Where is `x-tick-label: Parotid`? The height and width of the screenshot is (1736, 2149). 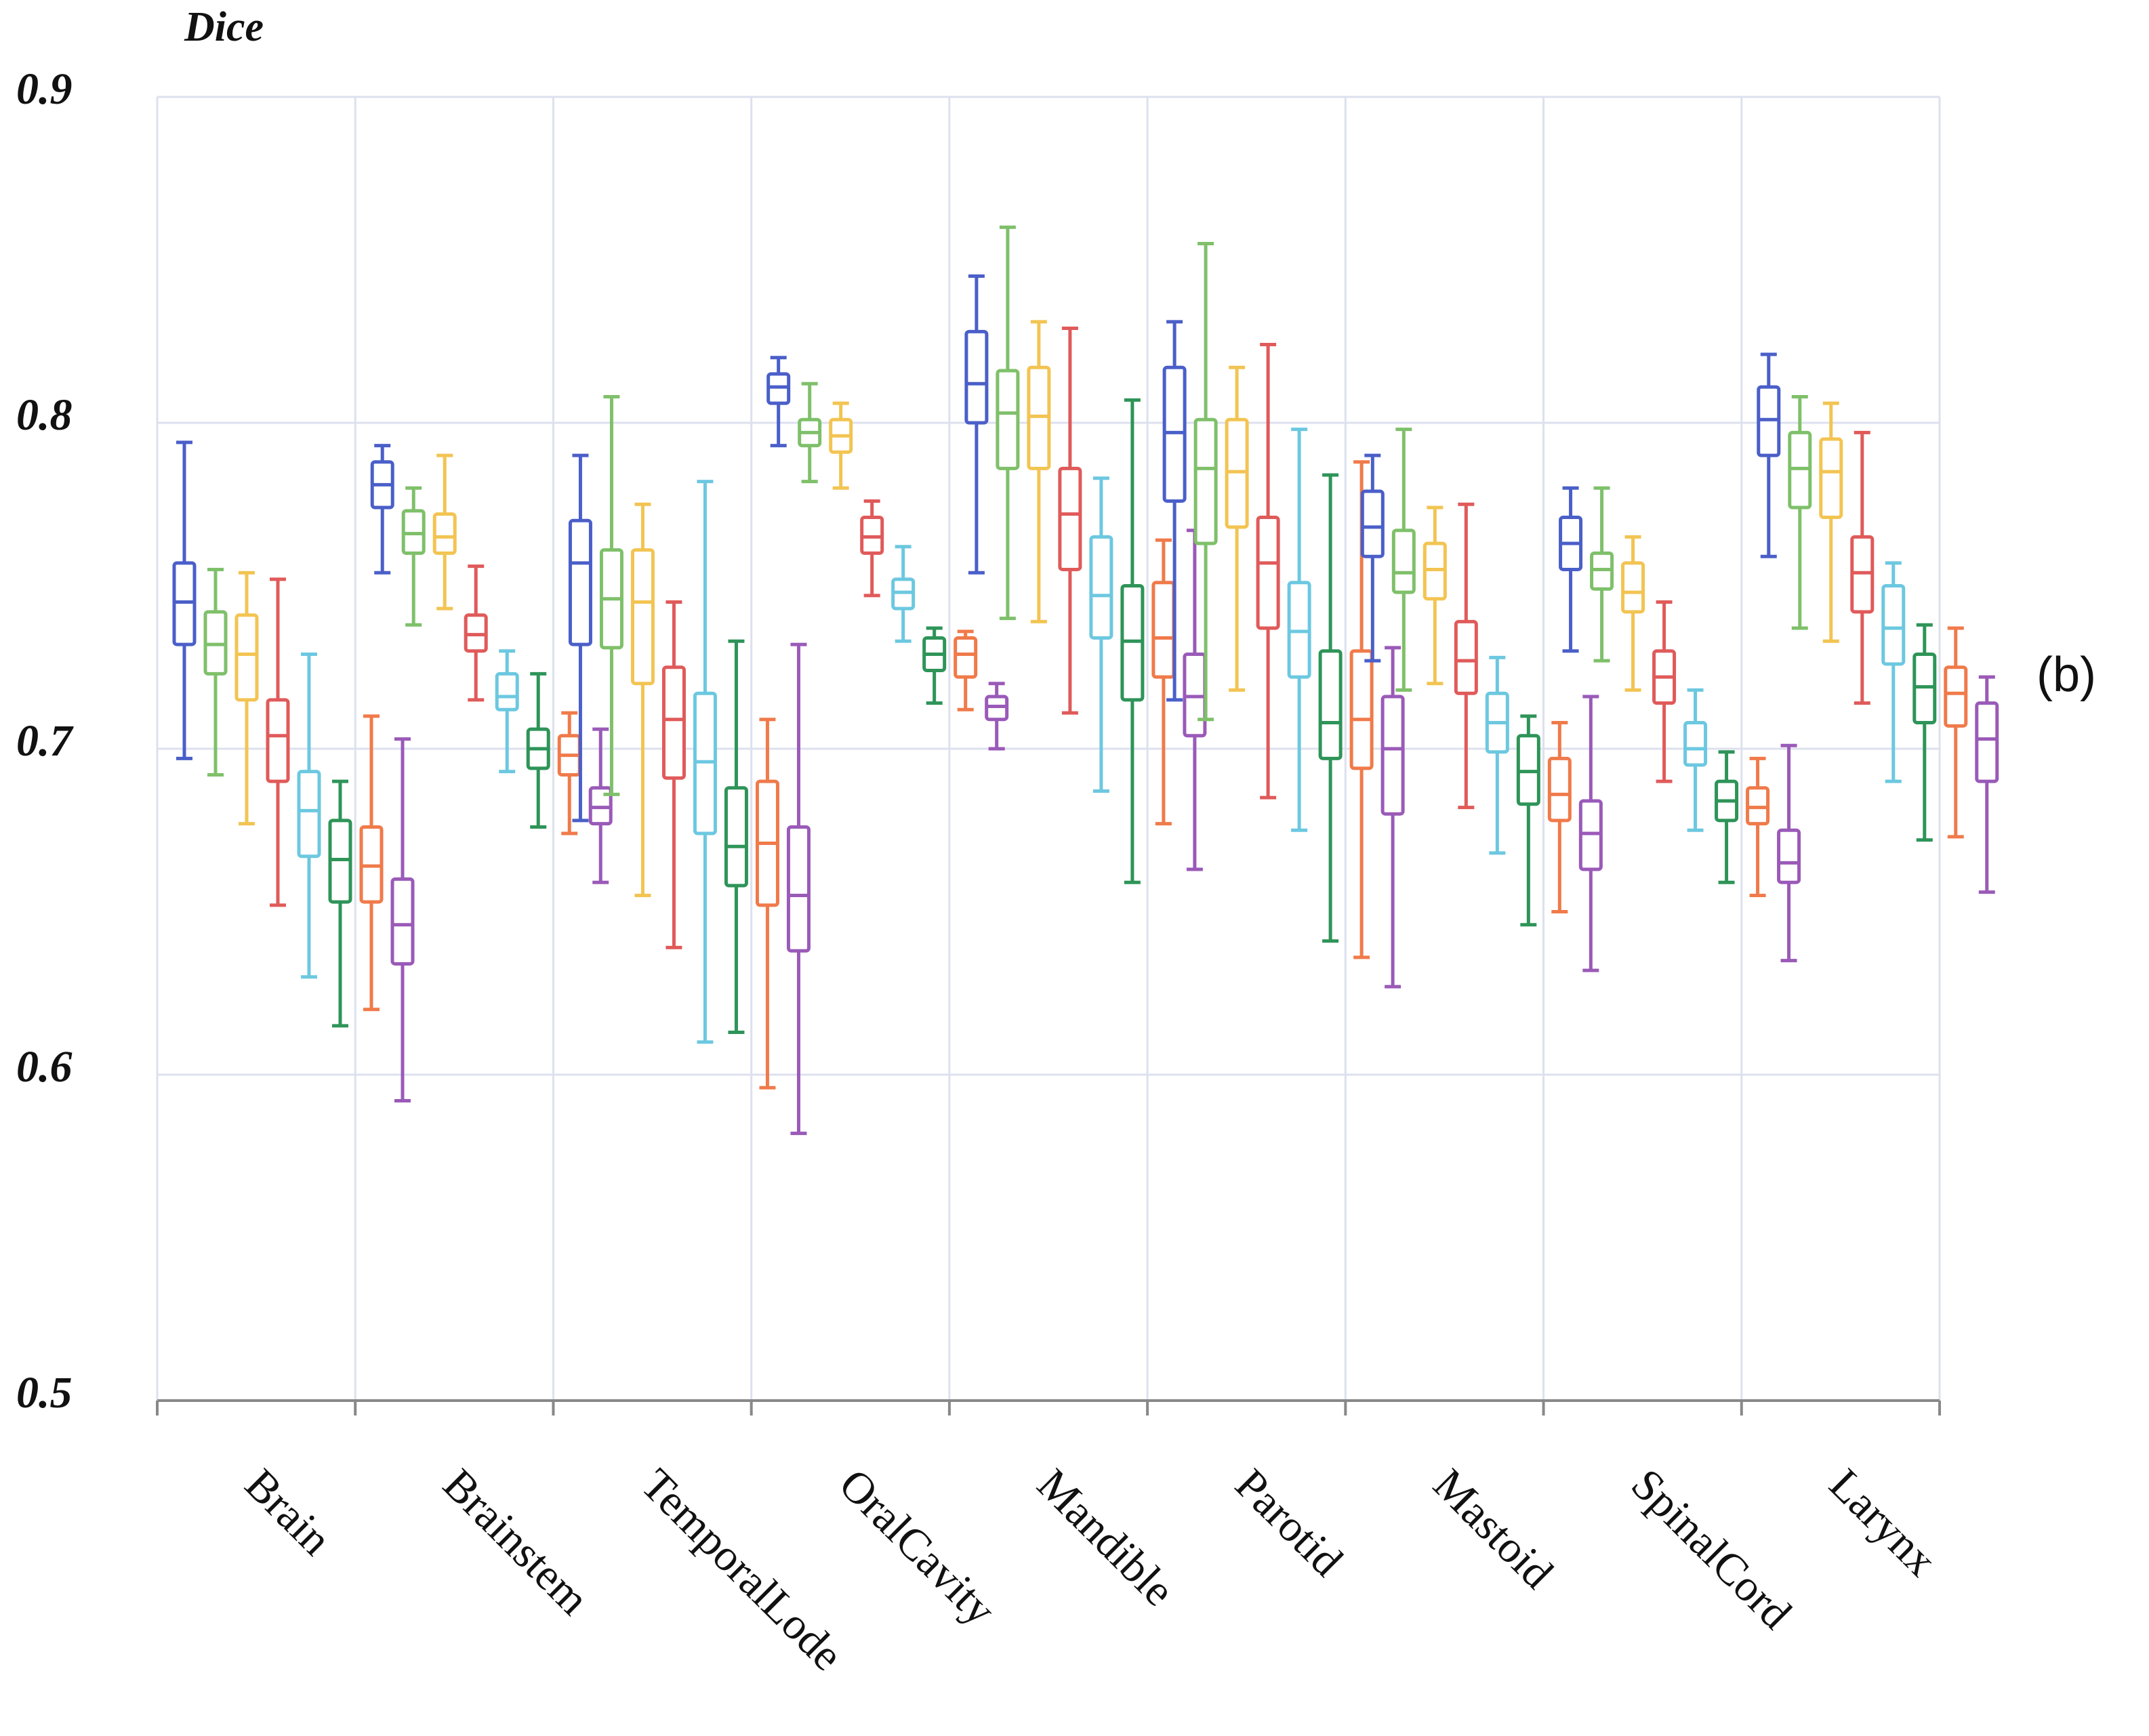 x-tick-label: Parotid is located at coordinates (1289, 1523).